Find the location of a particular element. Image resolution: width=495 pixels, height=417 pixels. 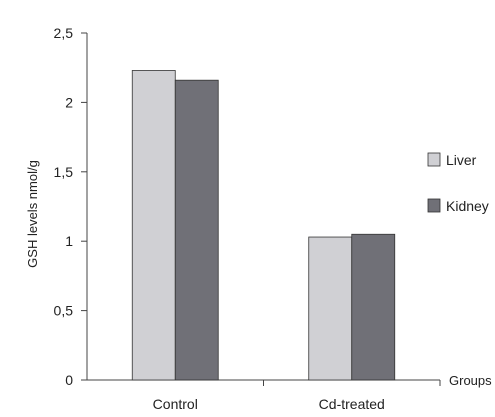

legend-item-kidney: Kidney is located at coordinates (458, 206).